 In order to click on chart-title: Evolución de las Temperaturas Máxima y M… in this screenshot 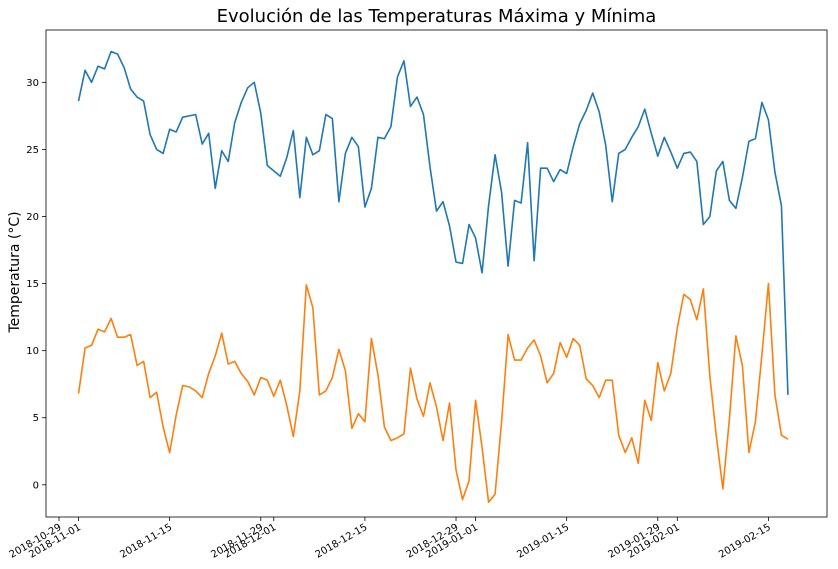, I will do `click(437, 16)`.